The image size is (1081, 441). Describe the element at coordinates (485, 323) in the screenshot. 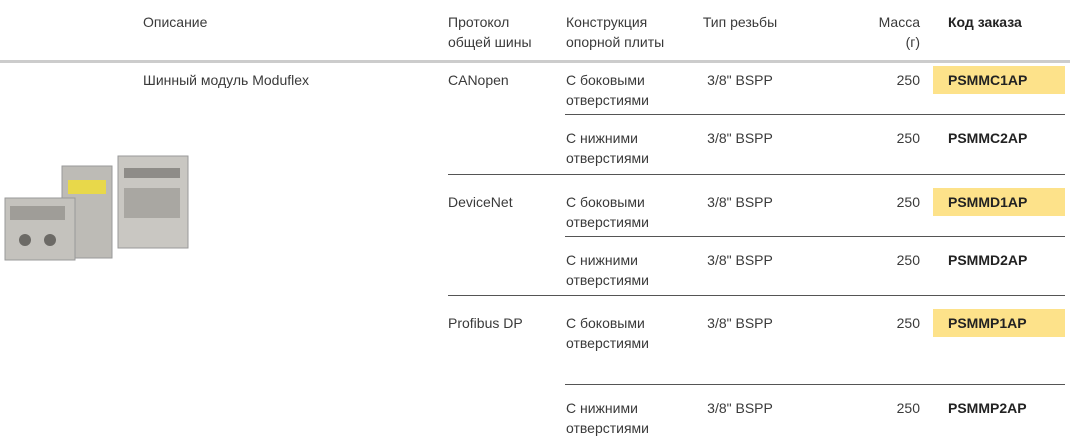

I see `protocol: Profibus DP` at that location.